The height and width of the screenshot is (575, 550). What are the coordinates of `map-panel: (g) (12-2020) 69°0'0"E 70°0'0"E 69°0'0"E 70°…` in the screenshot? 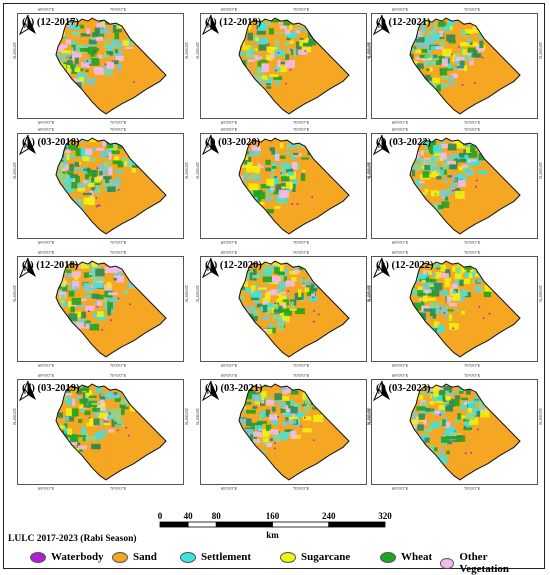 It's located at (283, 309).